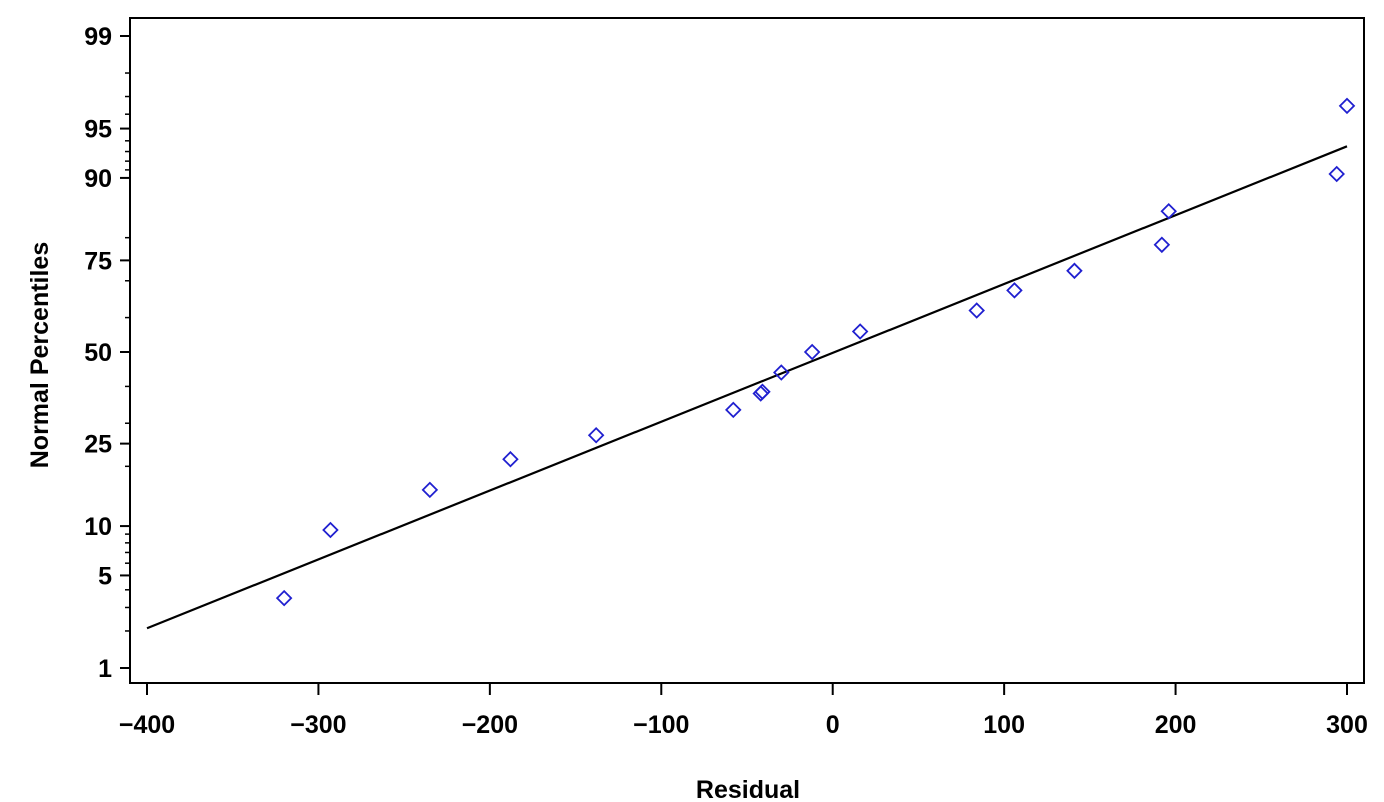 Image resolution: width=1384 pixels, height=802 pixels. I want to click on x-tick-label: 0, so click(833, 725).